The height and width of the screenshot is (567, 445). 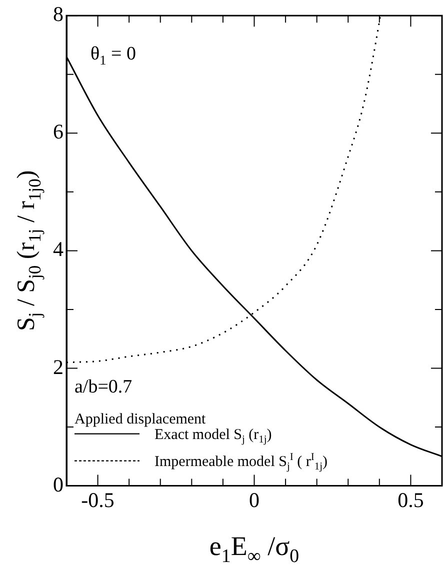 I want to click on annotation: a/b=0.7, so click(x=103, y=387).